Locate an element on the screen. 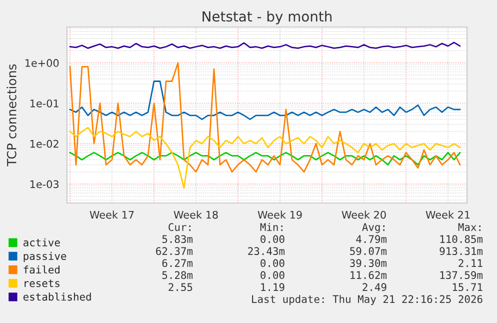 This screenshot has width=497, height=323. x-tick-label: Week 18 is located at coordinates (196, 214).